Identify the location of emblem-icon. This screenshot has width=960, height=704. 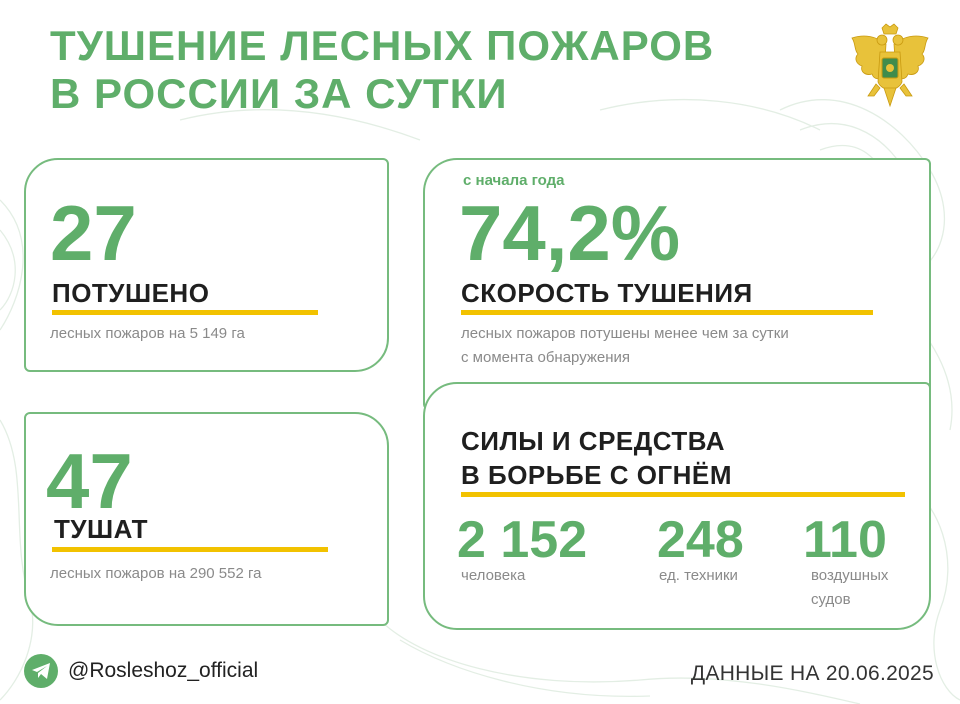
(890, 65).